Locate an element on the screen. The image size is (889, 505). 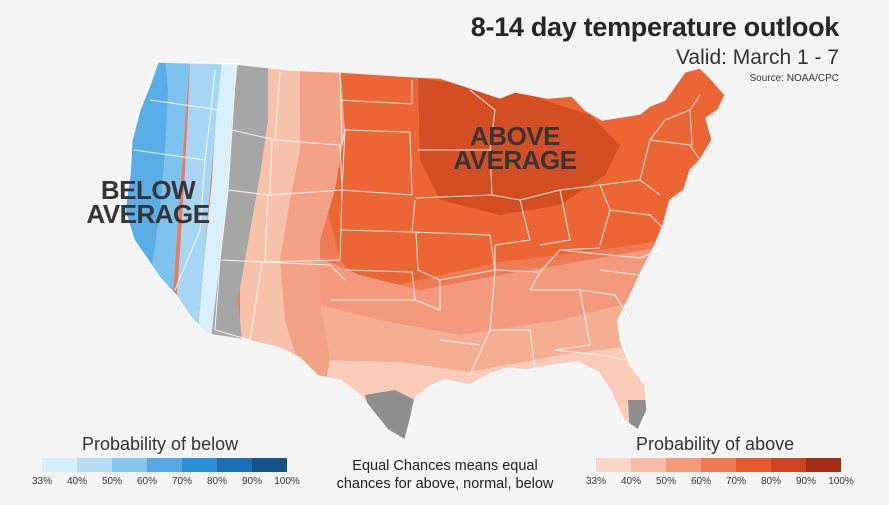
legend-above-tick: 80% is located at coordinates (771, 481).